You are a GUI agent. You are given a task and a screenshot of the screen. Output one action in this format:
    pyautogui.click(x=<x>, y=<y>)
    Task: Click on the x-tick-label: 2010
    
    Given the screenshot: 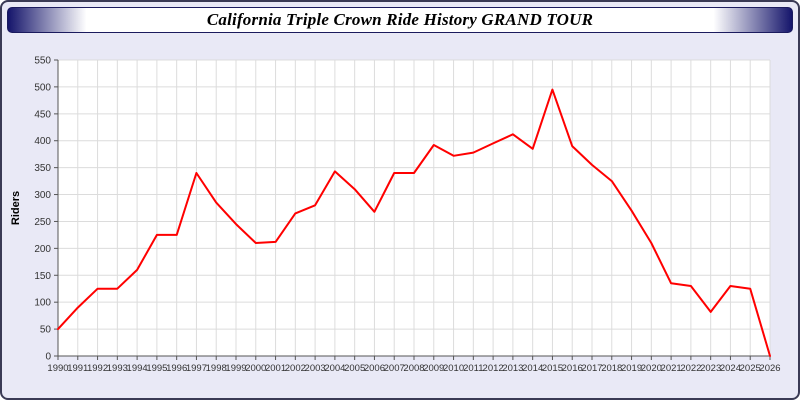 What is the action you would take?
    pyautogui.click(x=453, y=368)
    